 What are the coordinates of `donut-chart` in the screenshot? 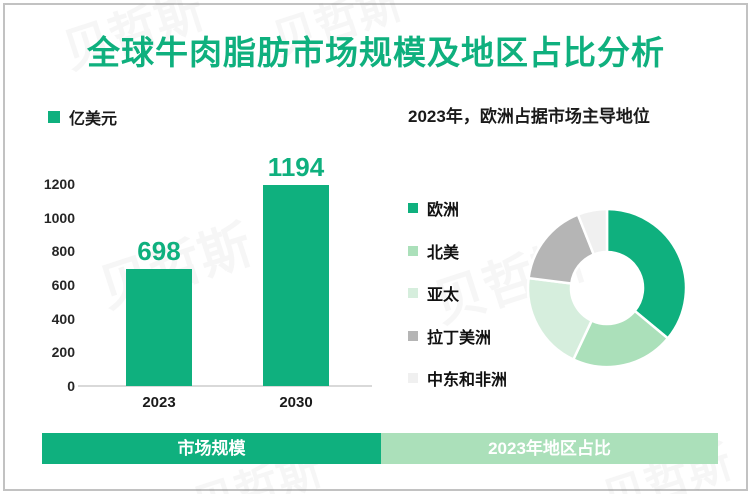 It's located at (607, 288).